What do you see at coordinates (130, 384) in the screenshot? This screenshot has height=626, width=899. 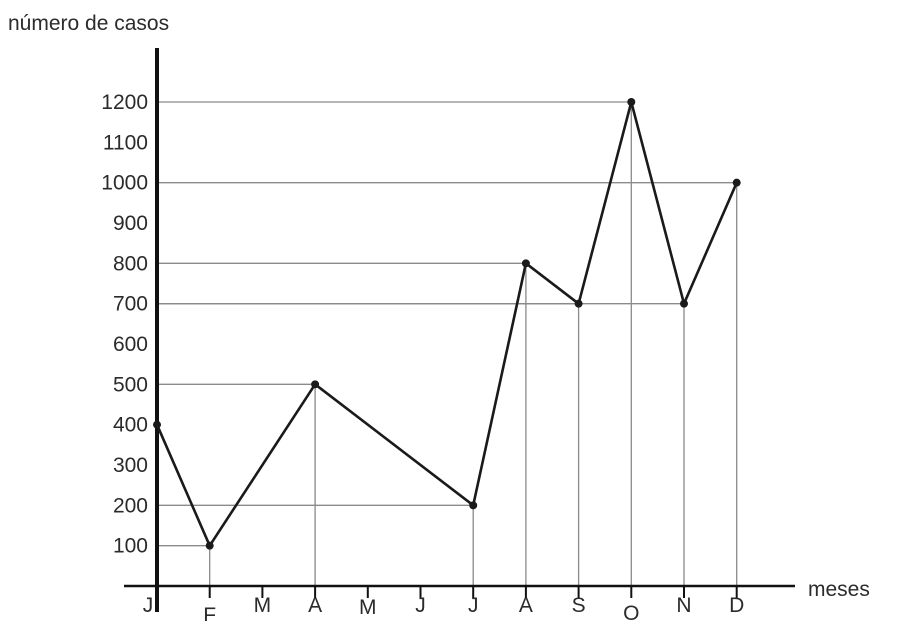 I see `y-tick-label: 500` at bounding box center [130, 384].